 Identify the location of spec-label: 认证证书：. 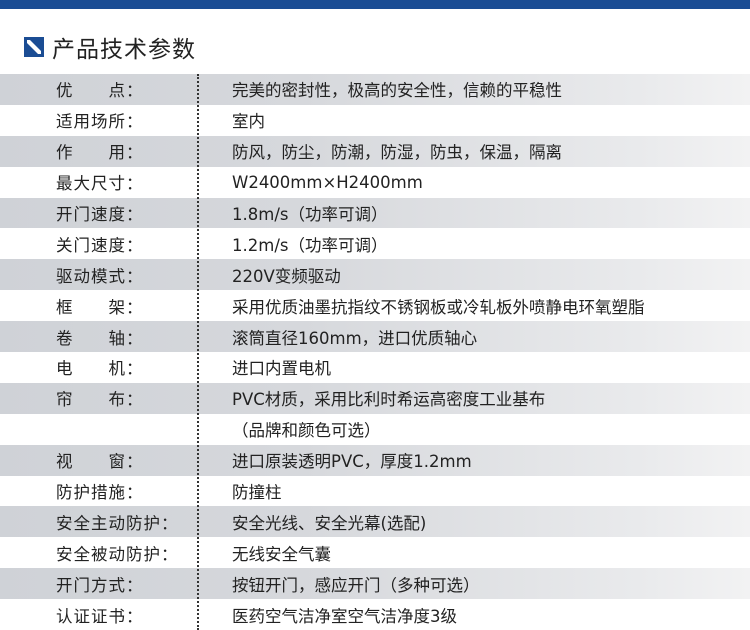
(100, 616).